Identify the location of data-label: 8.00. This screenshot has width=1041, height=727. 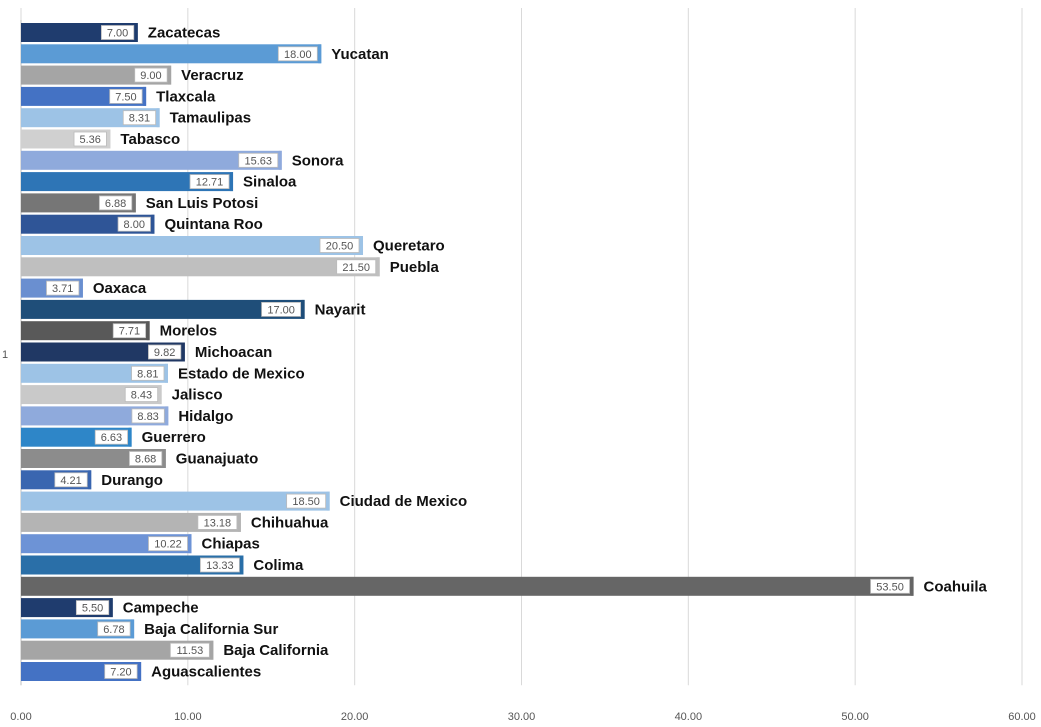
(134, 225).